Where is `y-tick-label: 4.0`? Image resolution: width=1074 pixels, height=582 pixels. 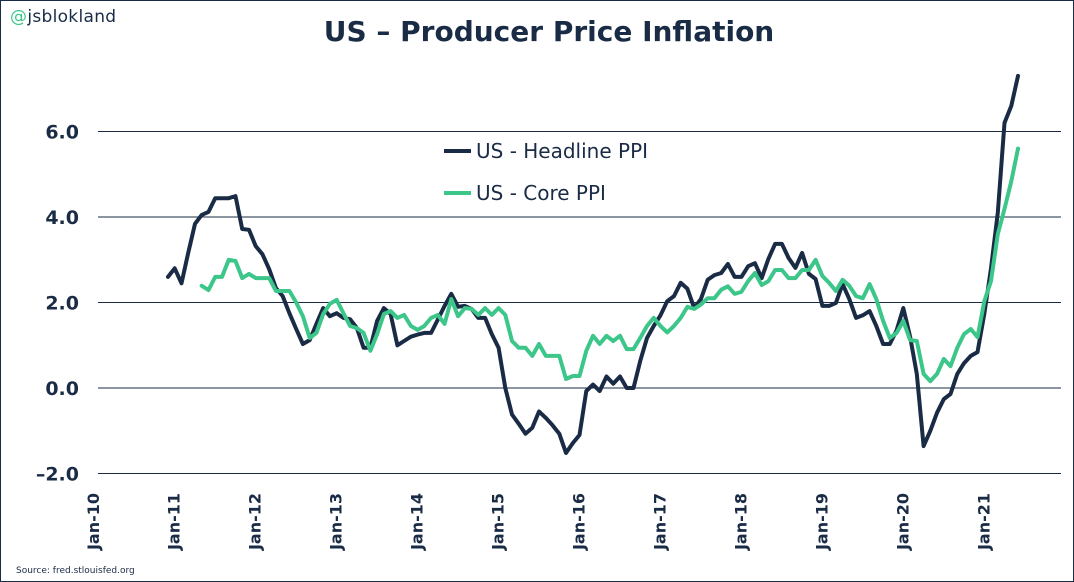 y-tick-label: 4.0 is located at coordinates (62, 218).